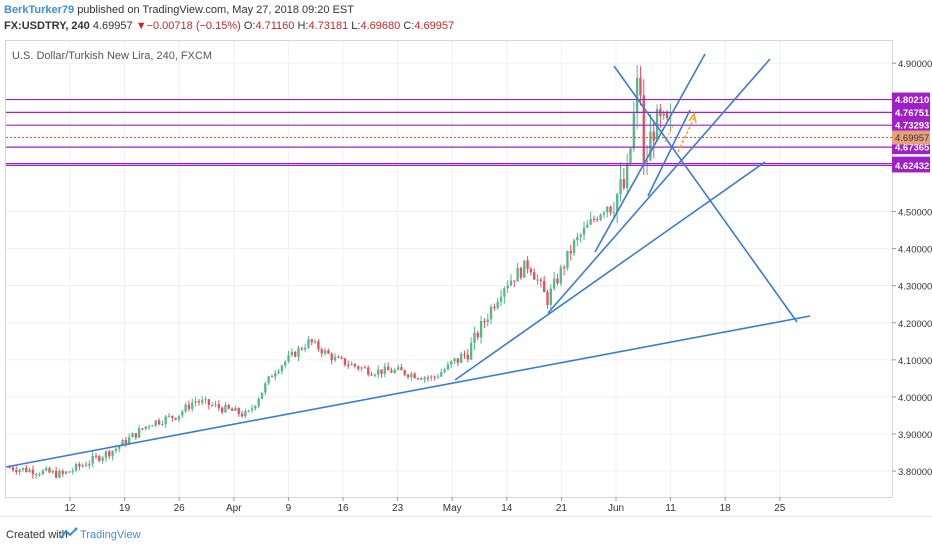 Image resolution: width=932 pixels, height=551 pixels. Describe the element at coordinates (434, 26) in the screenshot. I see `close-value: 4.69957` at that location.